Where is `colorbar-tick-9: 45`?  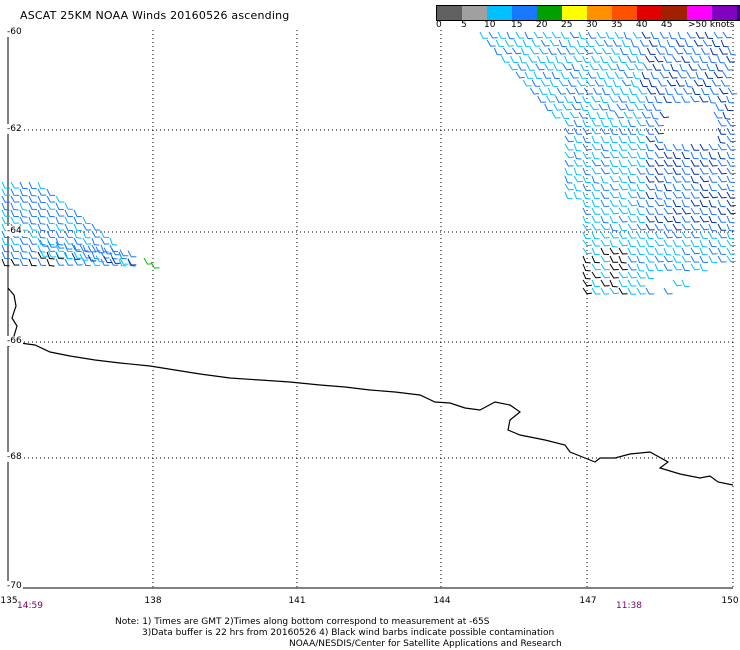 colorbar-tick-9: 45 is located at coordinates (667, 25).